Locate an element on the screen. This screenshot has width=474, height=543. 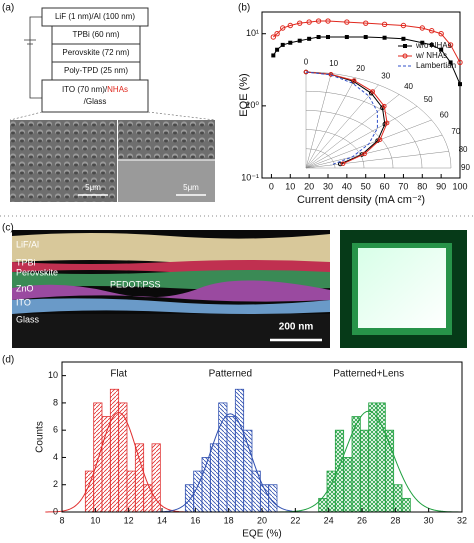
x-tick-label: 18 is located at coordinates (229, 520).